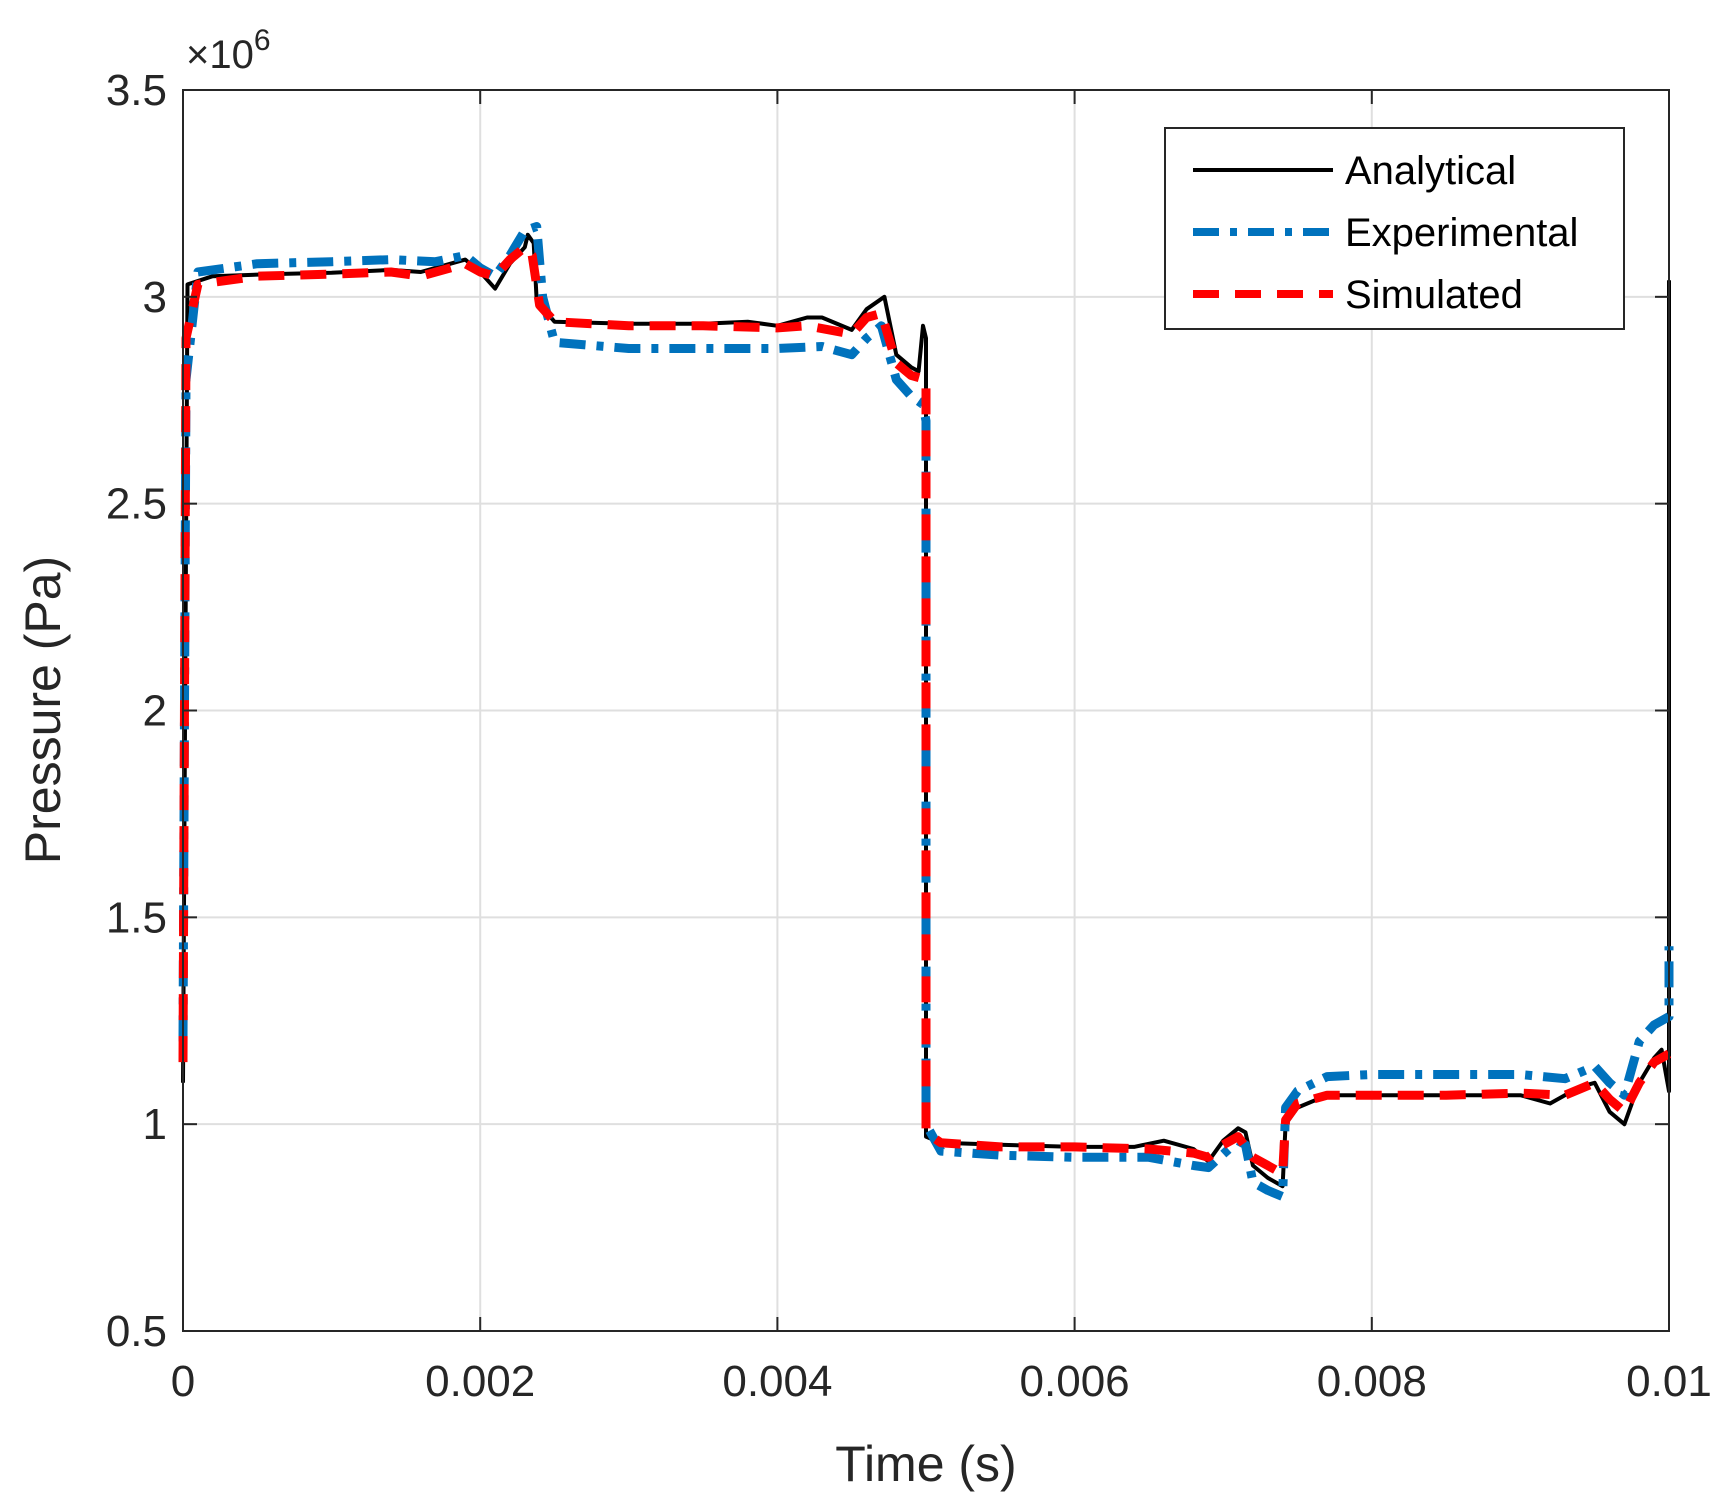 This screenshot has height=1511, width=1724. Describe the element at coordinates (1430, 171) in the screenshot. I see `legend-label-analytical: Analytical` at that location.